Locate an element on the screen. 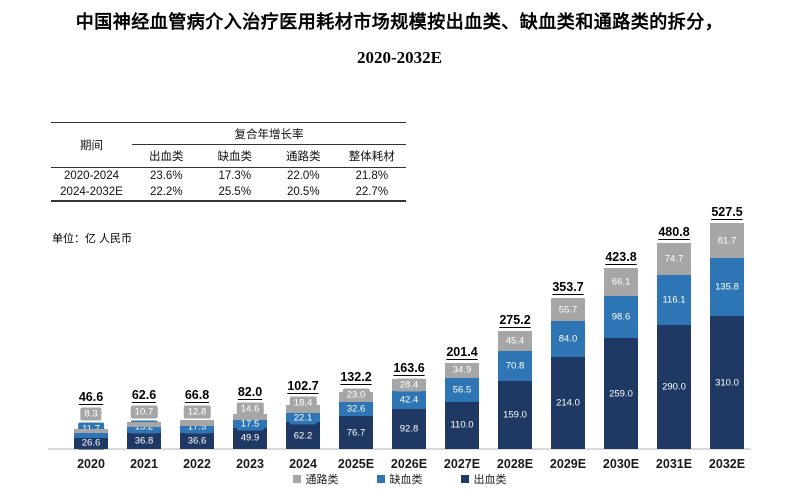 The image size is (799, 497). table-value-cell: 22.2% is located at coordinates (166, 192).